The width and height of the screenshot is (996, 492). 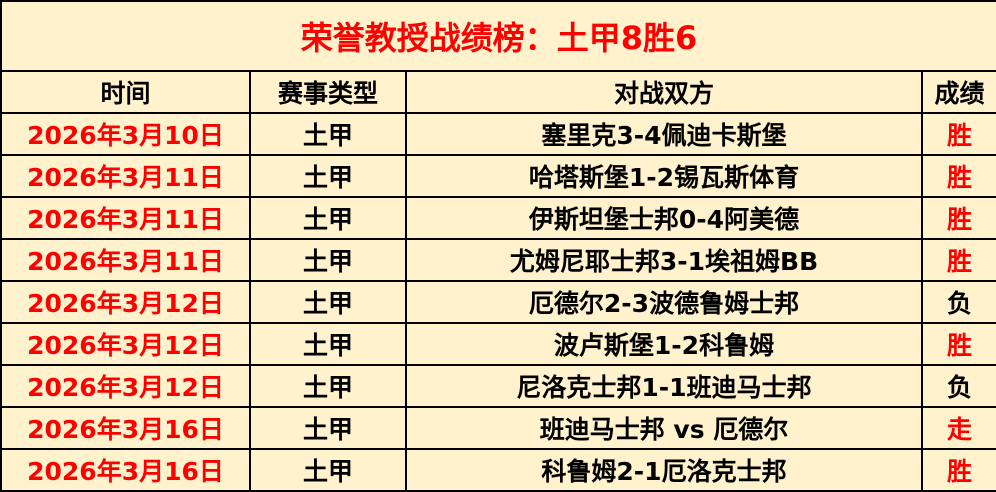 I want to click on match-cell: 波卢斯堡1-2科鲁姆, so click(x=664, y=344).